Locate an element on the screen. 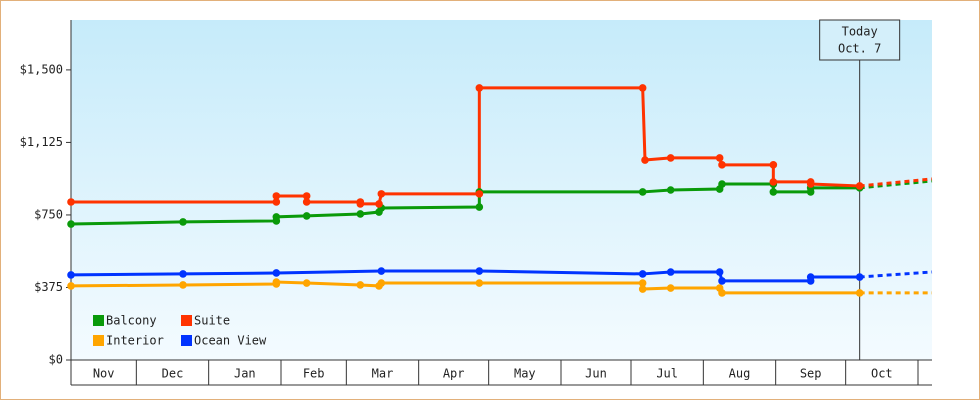 The height and width of the screenshot is (400, 980). x-tick-label: Jan is located at coordinates (245, 374).